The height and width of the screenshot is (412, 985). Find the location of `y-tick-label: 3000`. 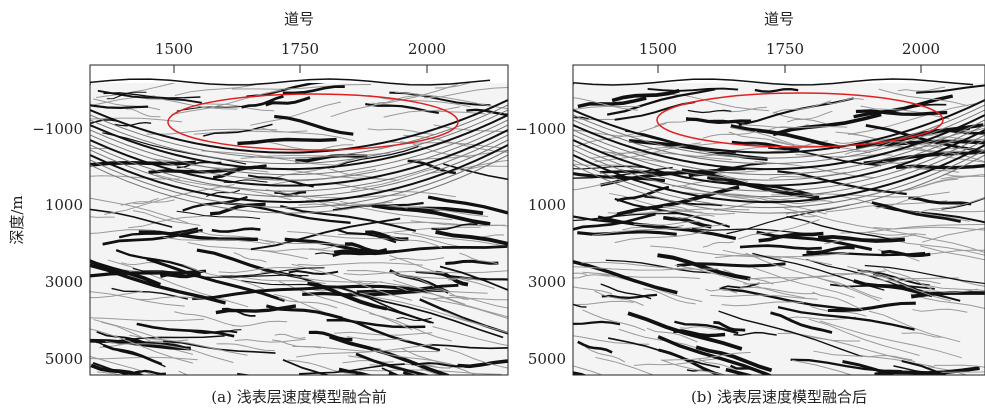

y-tick-label: 3000 is located at coordinates (64, 282).